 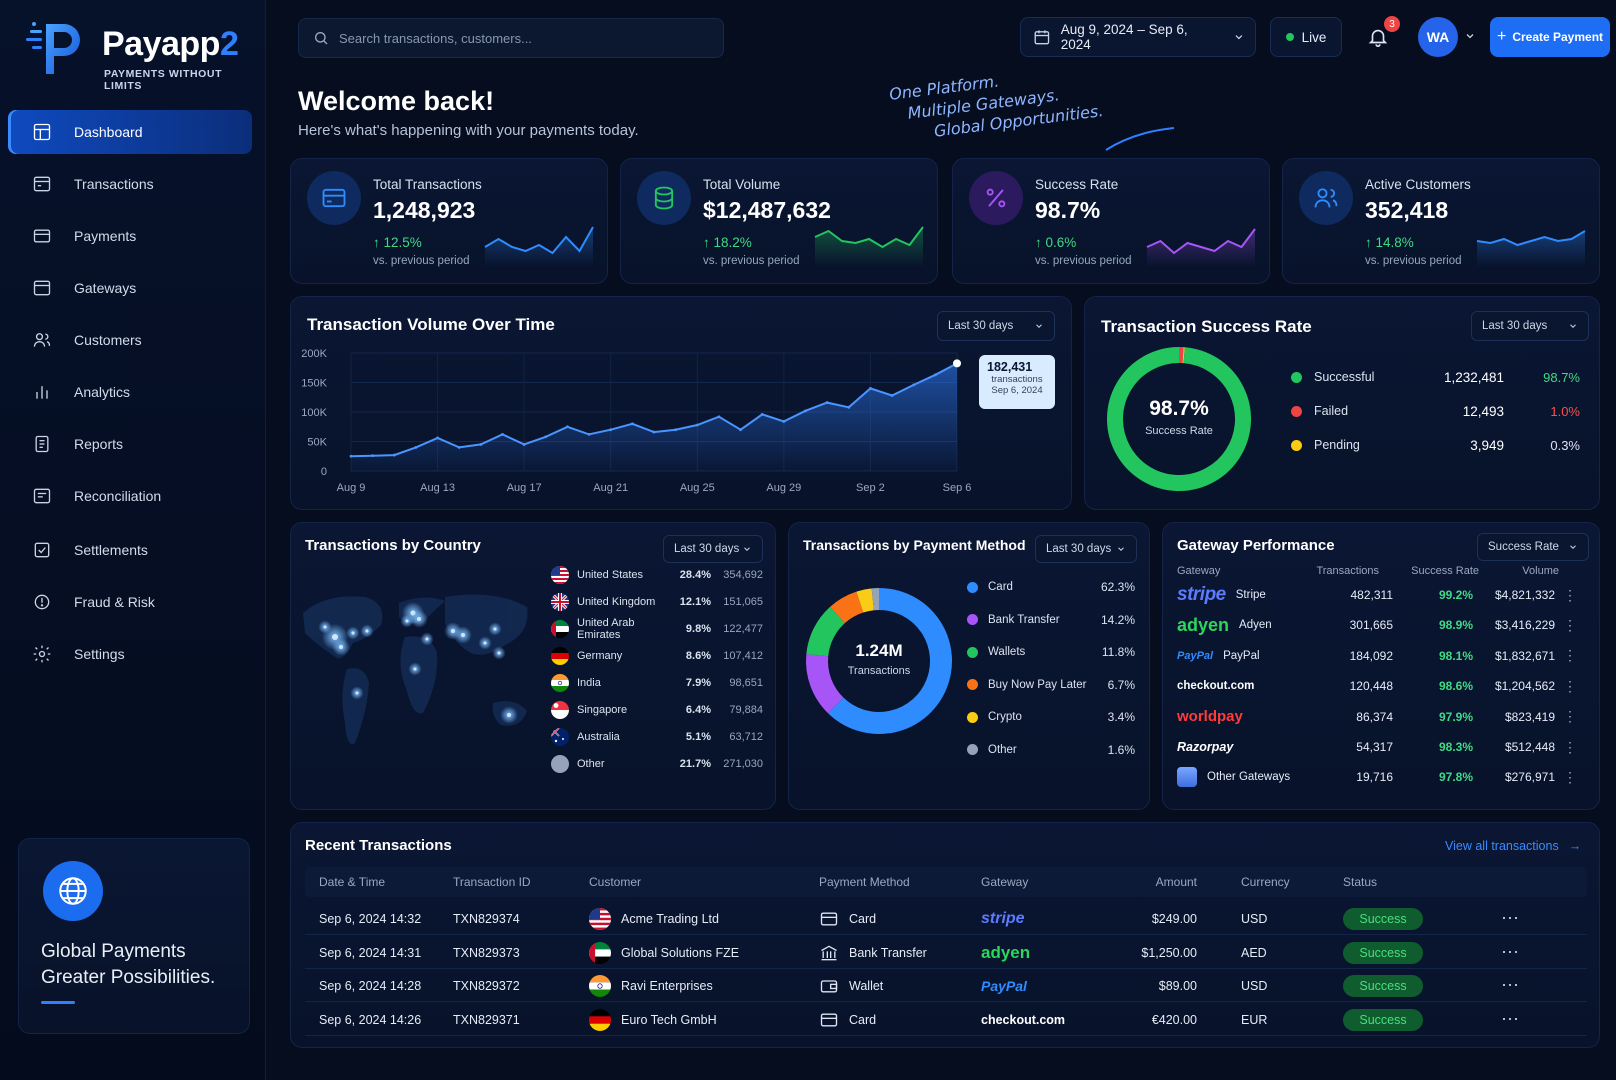 I want to click on create-payment-button: + Create Payment, so click(x=1550, y=37).